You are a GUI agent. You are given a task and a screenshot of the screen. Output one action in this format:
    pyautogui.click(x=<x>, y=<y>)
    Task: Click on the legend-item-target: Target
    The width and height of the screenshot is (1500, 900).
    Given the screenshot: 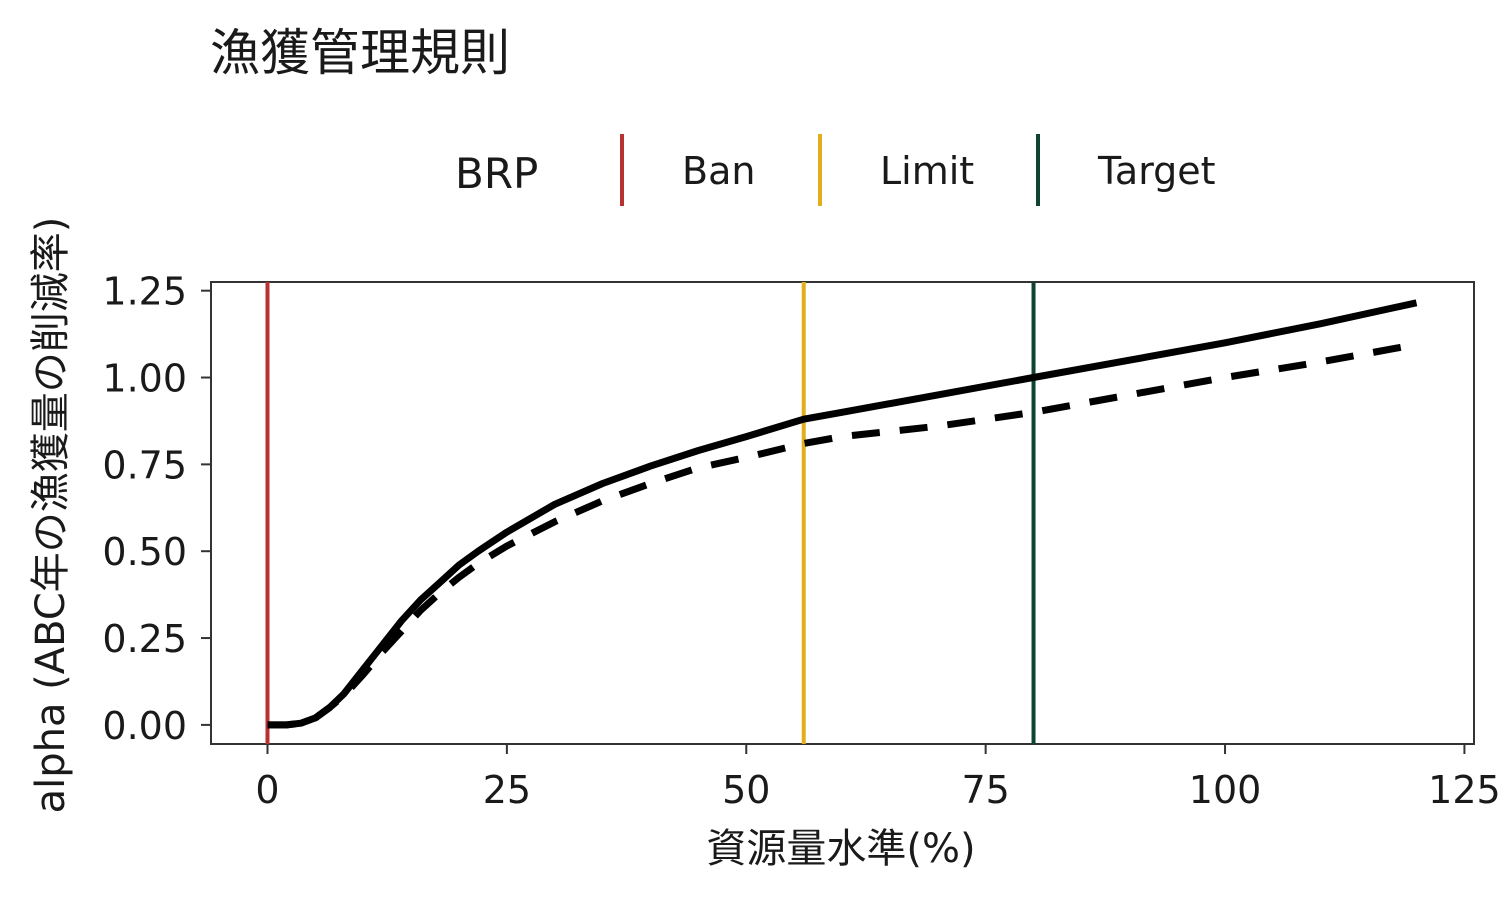 What is the action you would take?
    pyautogui.click(x=1126, y=170)
    